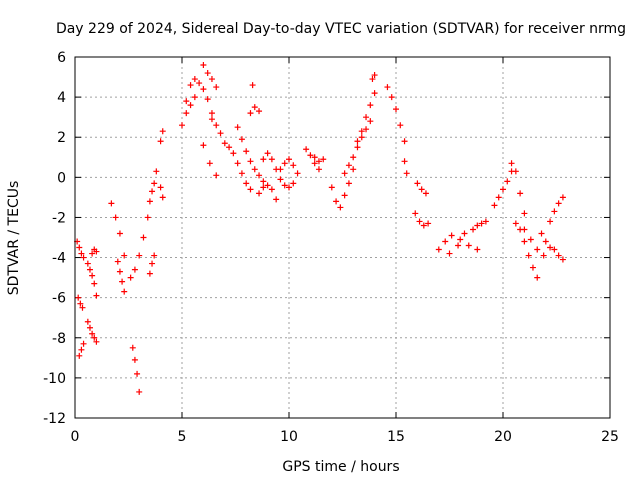 The width and height of the screenshot is (640, 480). What do you see at coordinates (182, 437) in the screenshot?
I see `x-tick-label: 5` at bounding box center [182, 437].